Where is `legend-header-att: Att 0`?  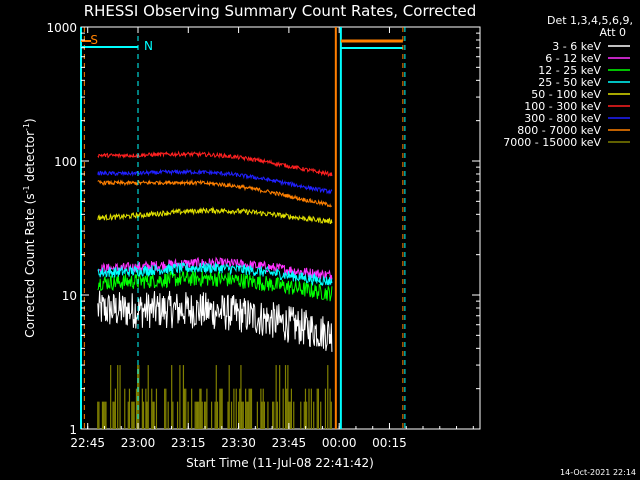
legend-header-att: Att 0 is located at coordinates (613, 32).